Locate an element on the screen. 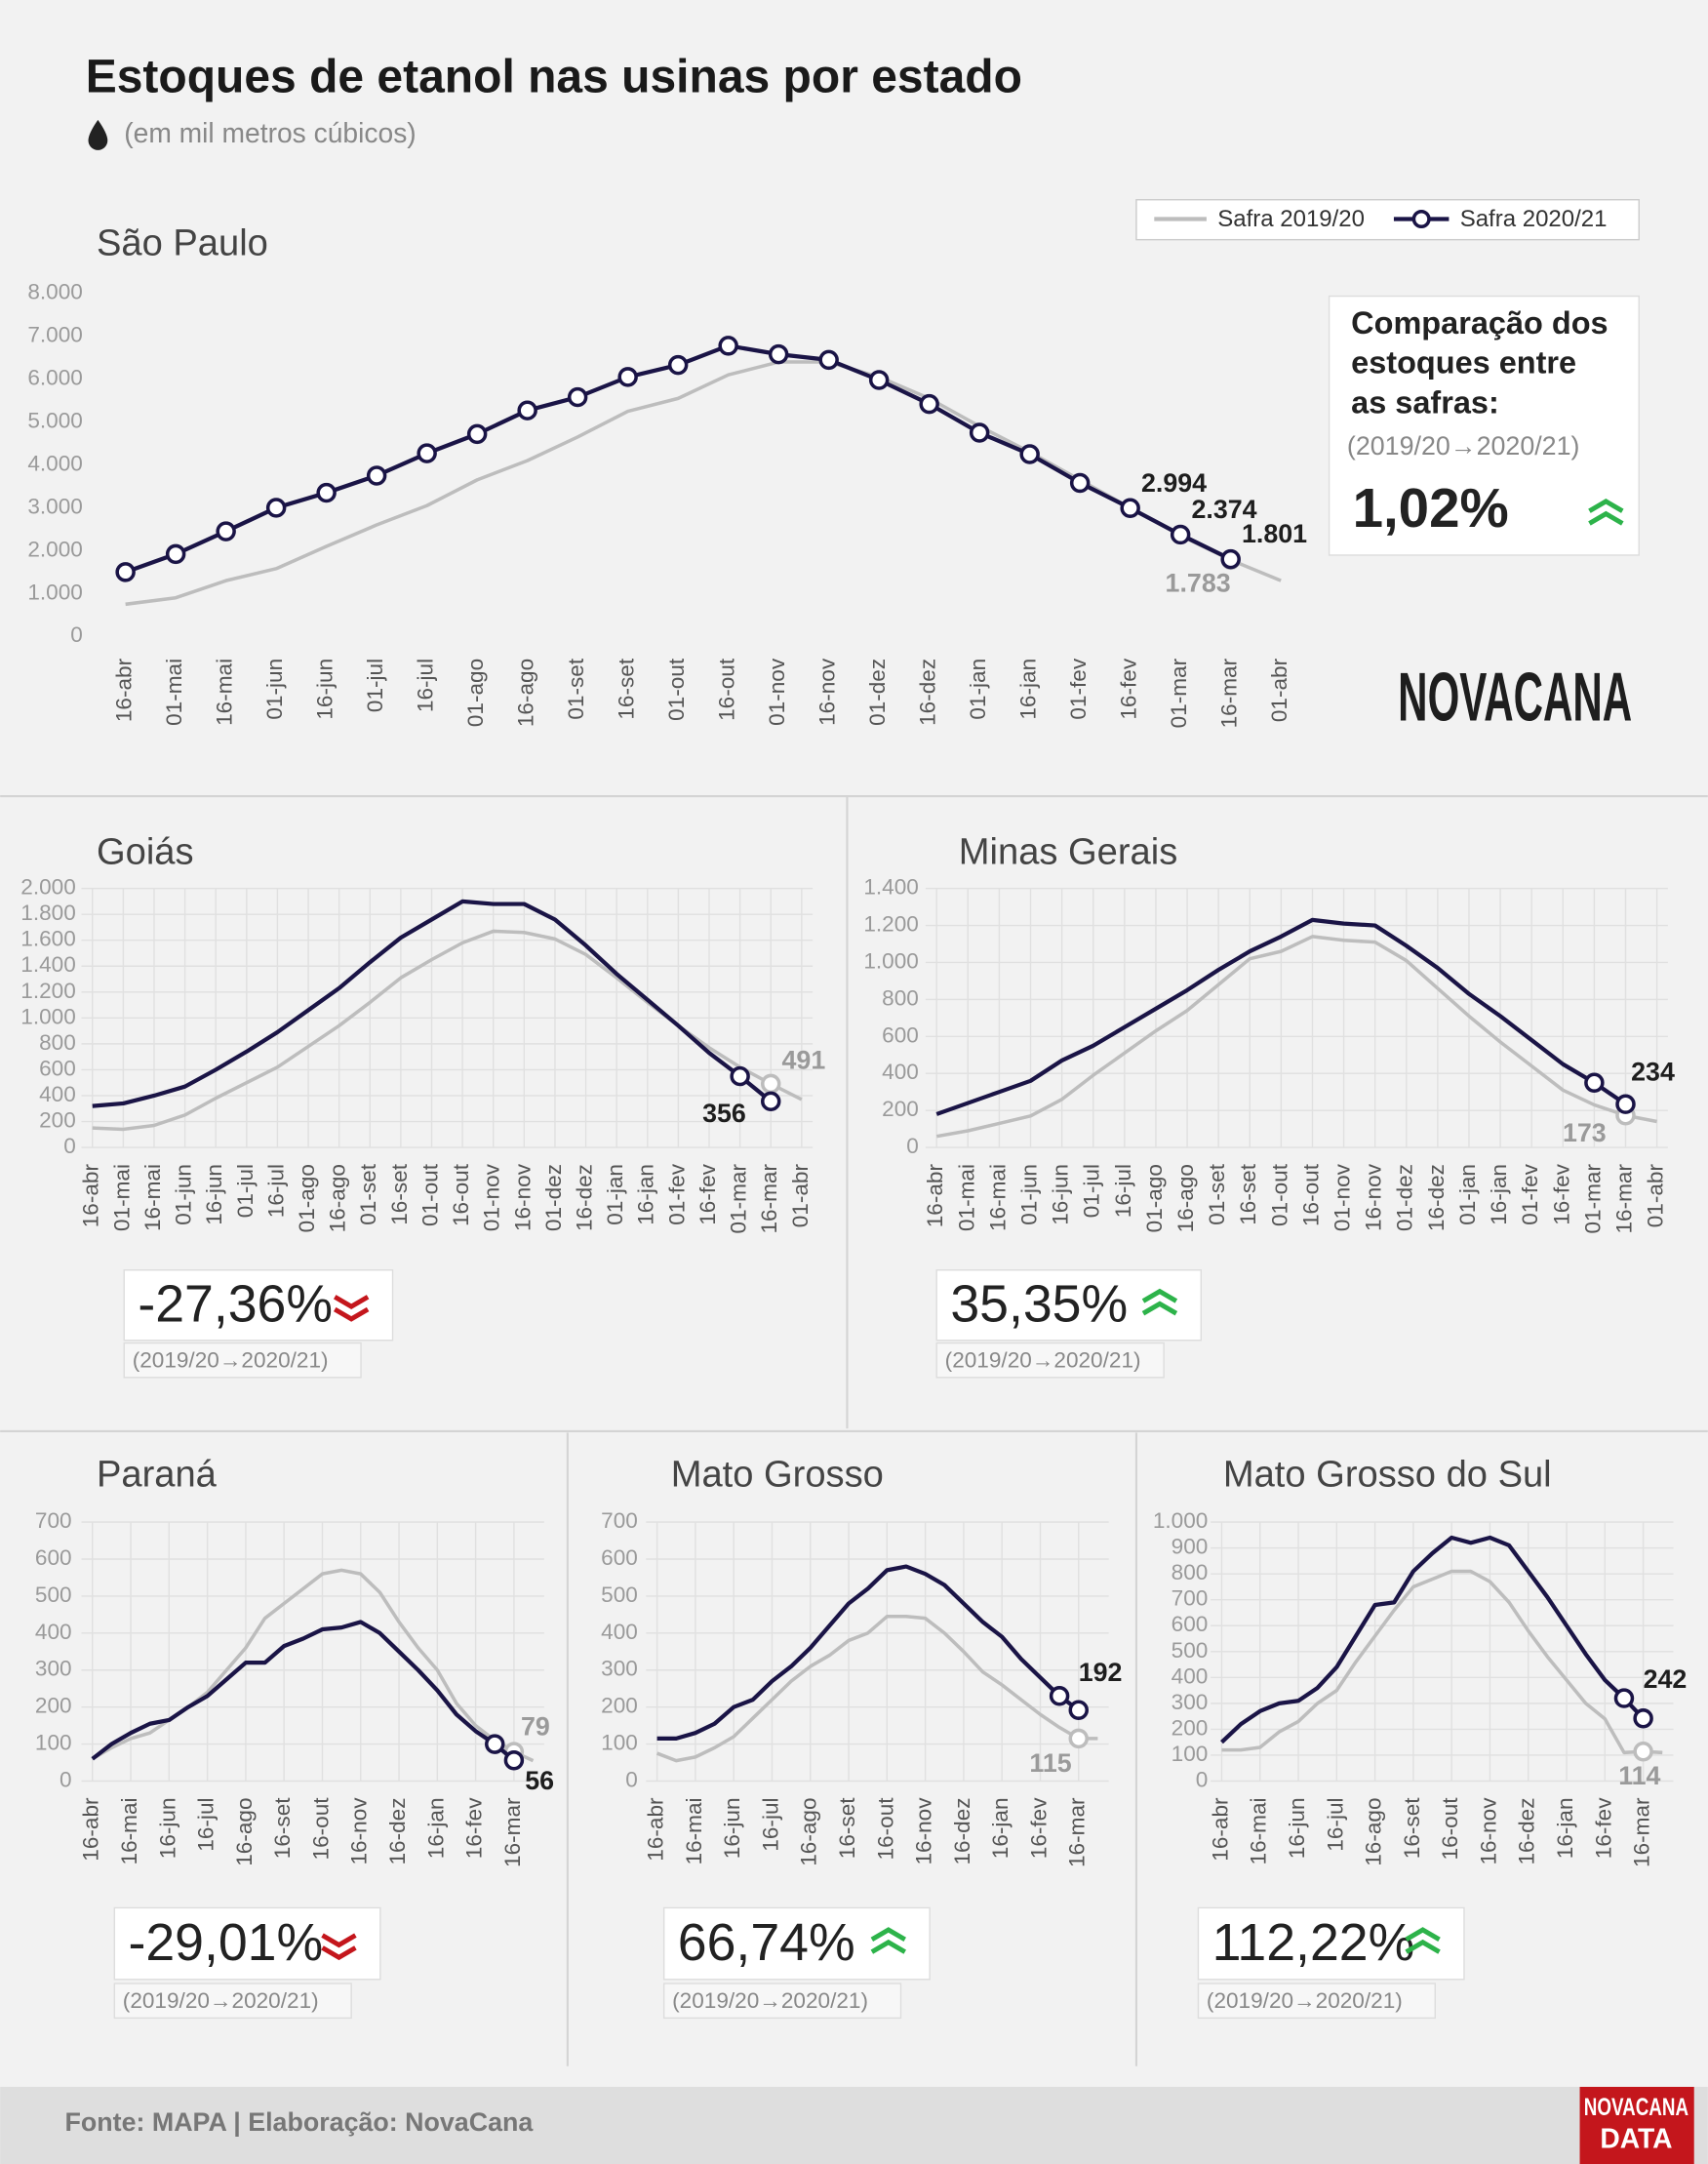 This screenshot has height=2164, width=1708. y-tick-label: 100 is located at coordinates (53, 1743).